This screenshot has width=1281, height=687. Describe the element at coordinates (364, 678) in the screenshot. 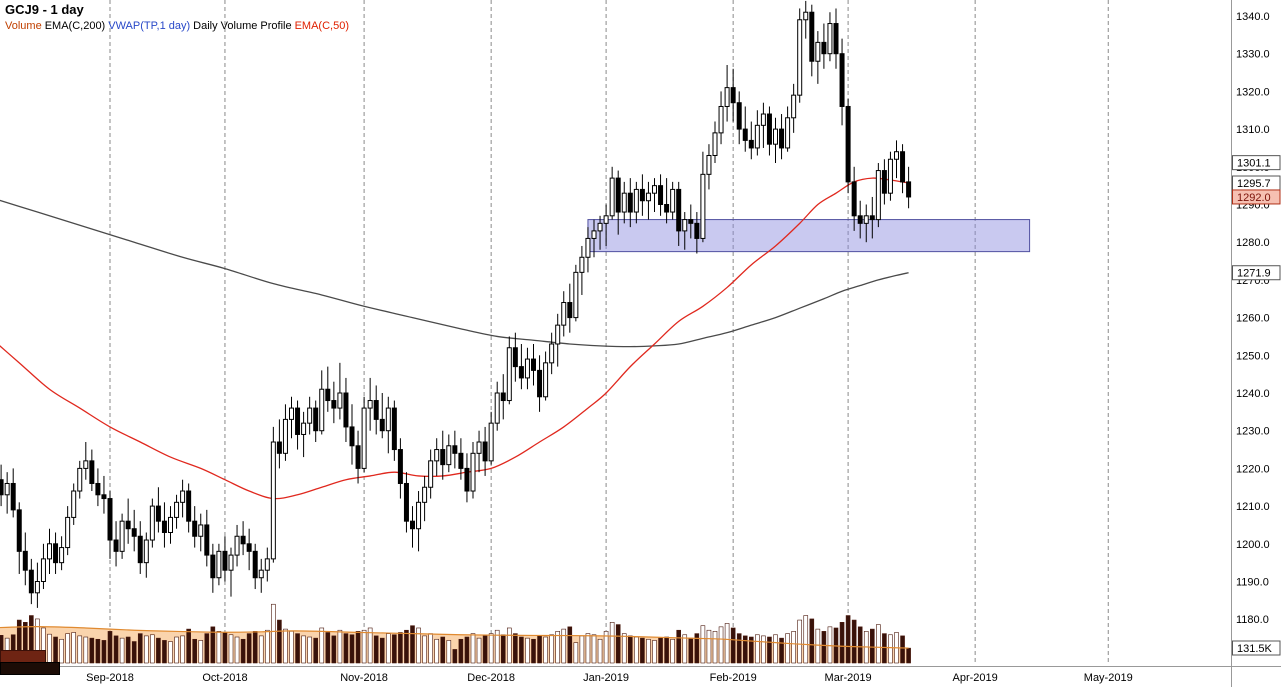

I see `svg-text: Nov-2018` at that location.